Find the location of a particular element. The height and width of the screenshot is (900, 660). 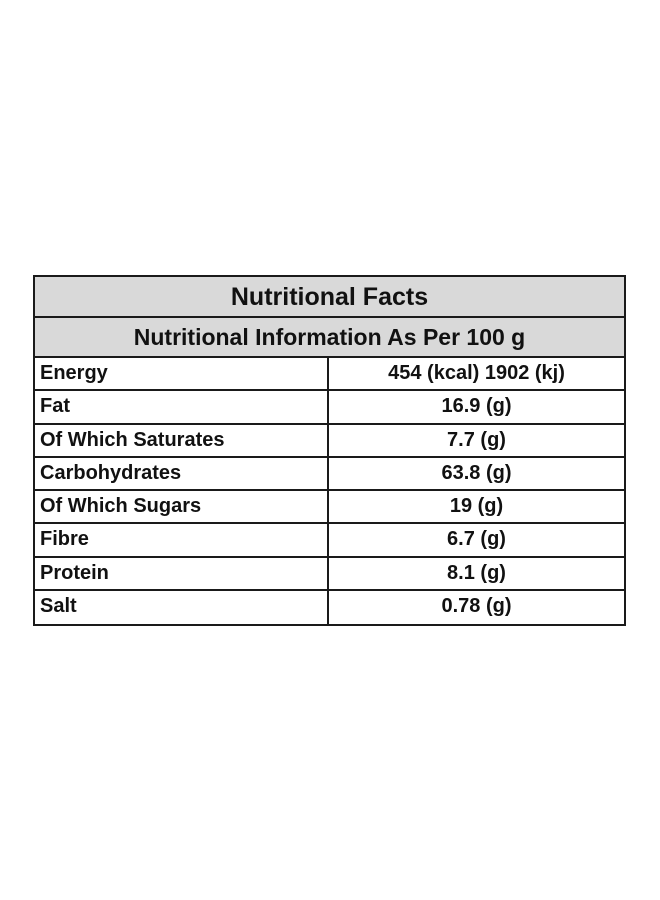

nutrient-label: Protein is located at coordinates (182, 573).